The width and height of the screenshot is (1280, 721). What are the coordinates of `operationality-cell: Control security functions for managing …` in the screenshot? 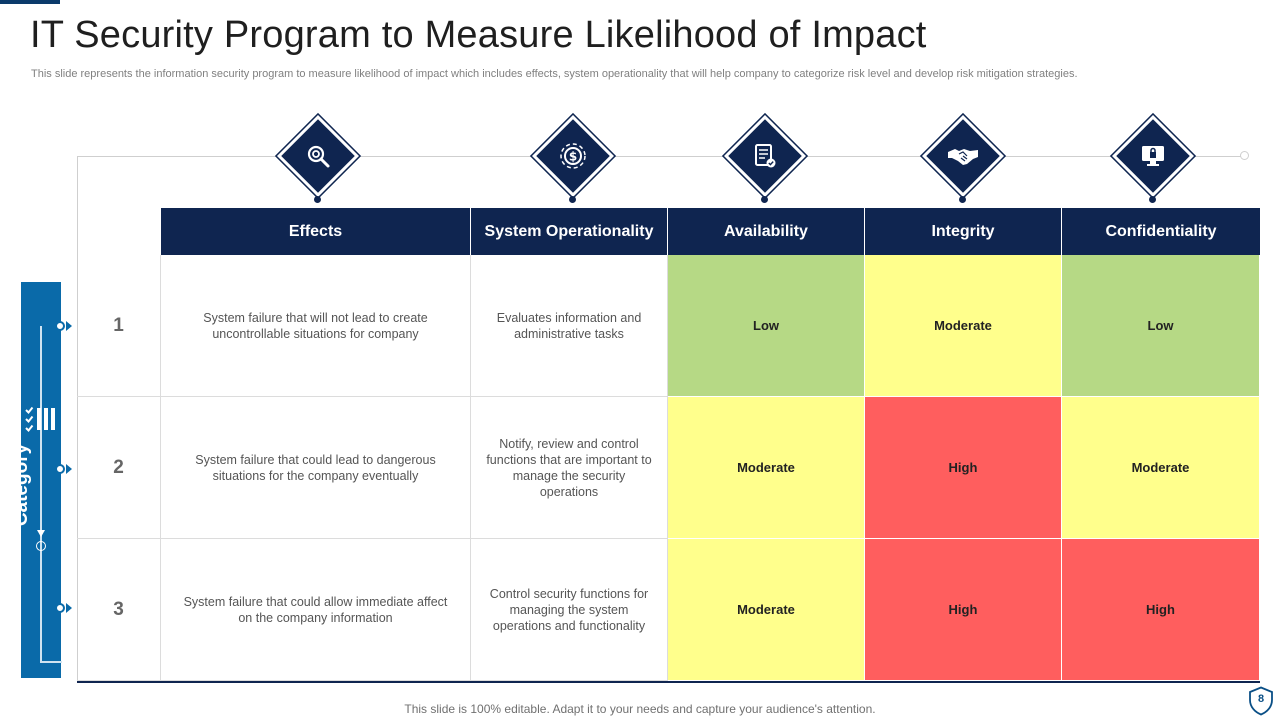 It's located at (569, 610).